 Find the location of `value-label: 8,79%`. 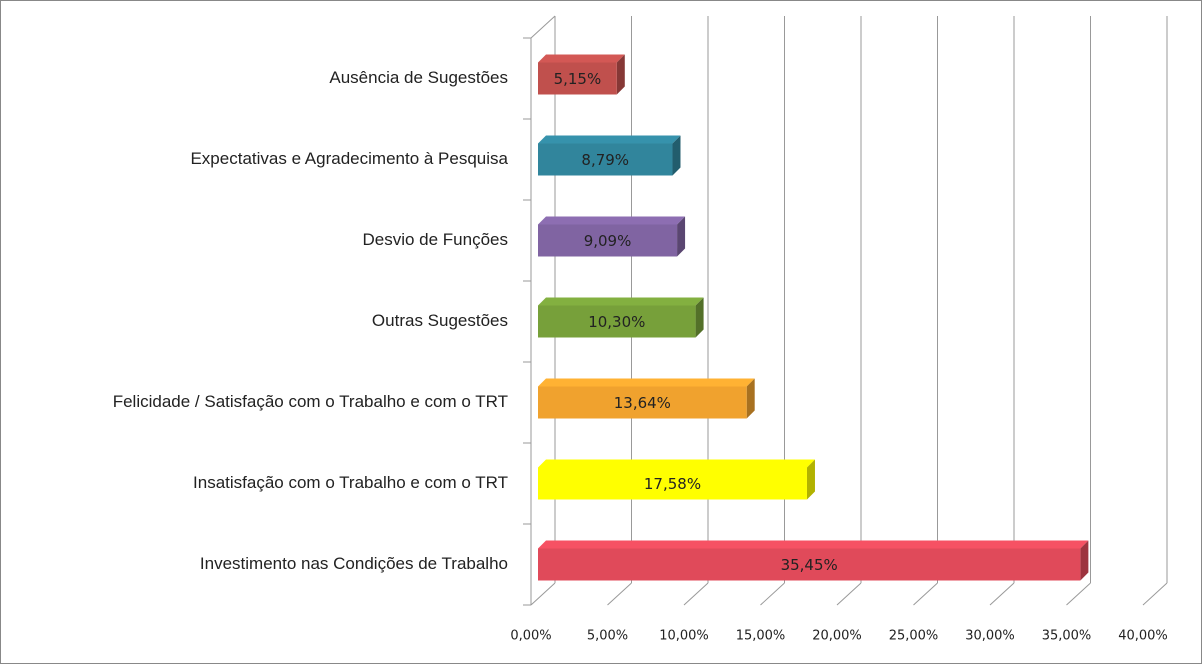

value-label: 8,79% is located at coordinates (605, 160).